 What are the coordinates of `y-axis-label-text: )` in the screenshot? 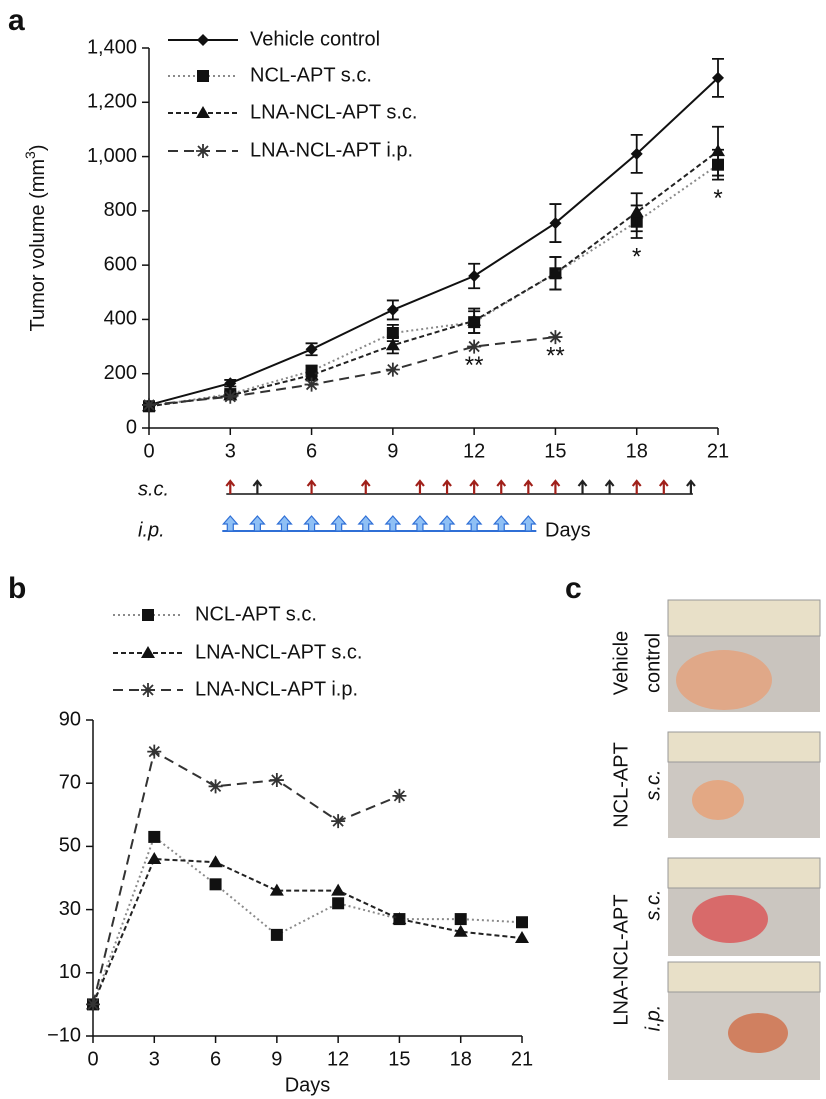 It's located at (38, 147).